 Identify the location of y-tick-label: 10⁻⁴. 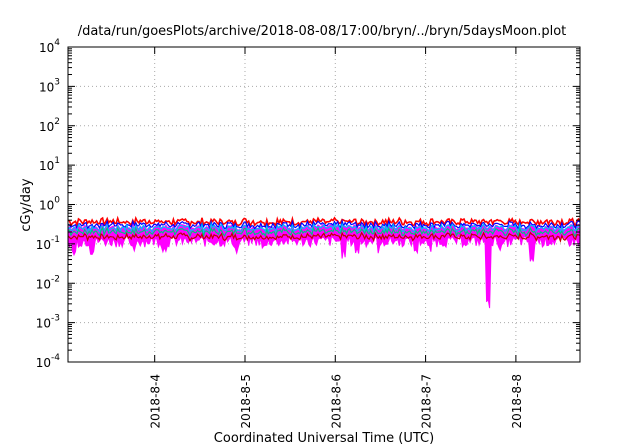
(48, 361).